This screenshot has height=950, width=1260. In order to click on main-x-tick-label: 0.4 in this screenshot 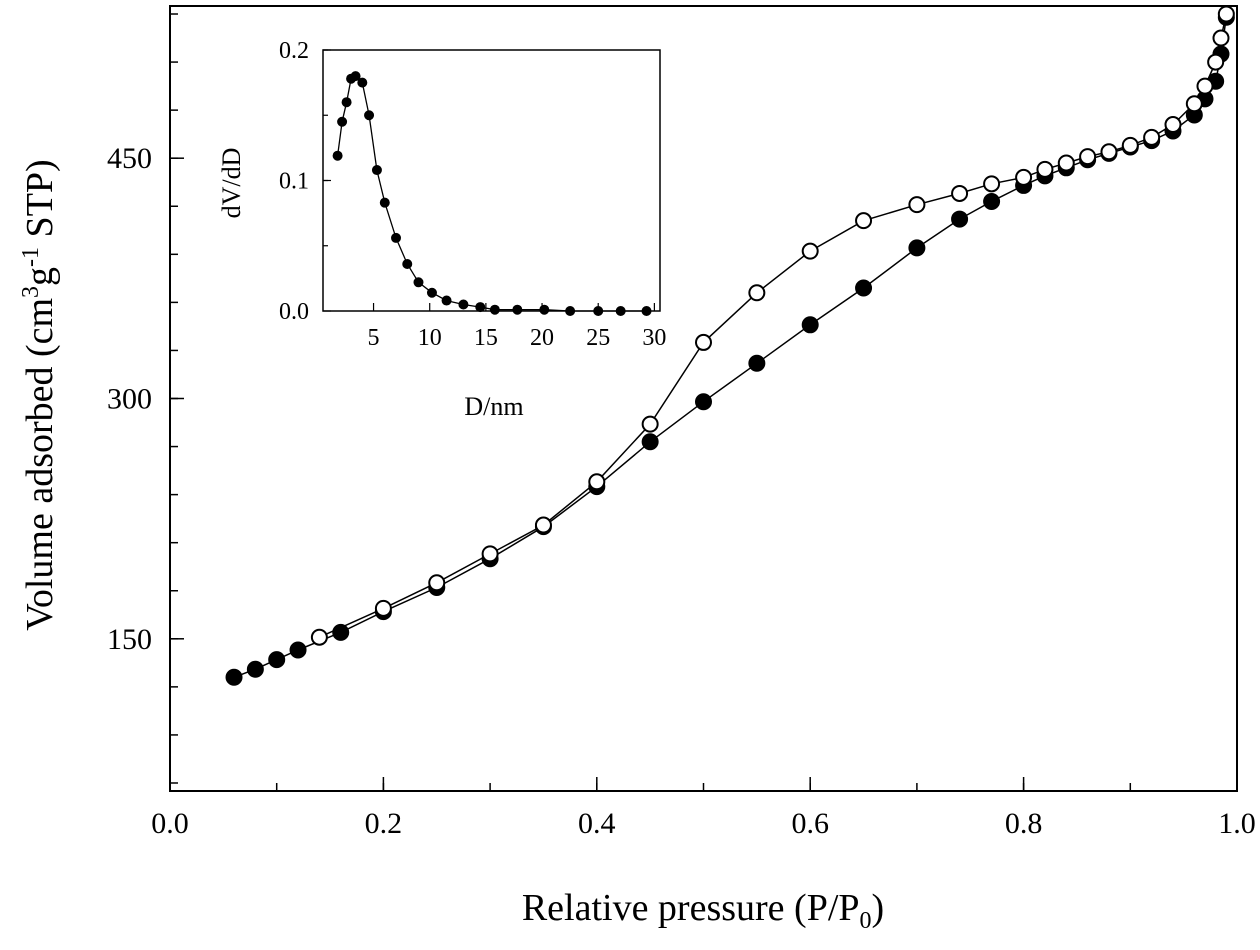, I will do `click(597, 823)`.